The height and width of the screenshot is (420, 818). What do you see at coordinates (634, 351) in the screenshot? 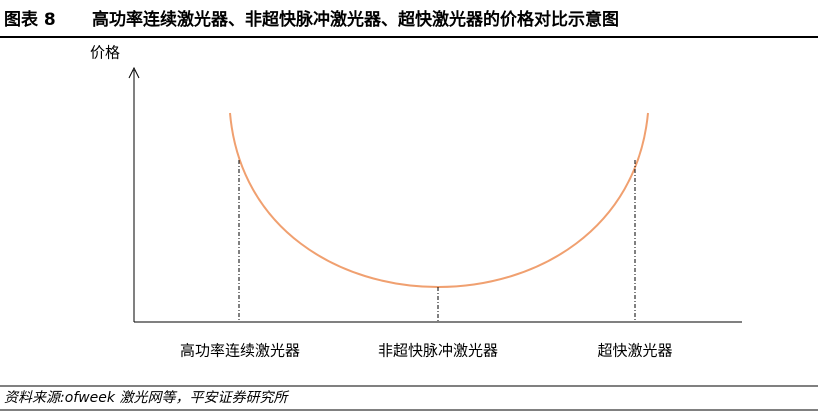
I see `category-label: 超快激光器` at bounding box center [634, 351].